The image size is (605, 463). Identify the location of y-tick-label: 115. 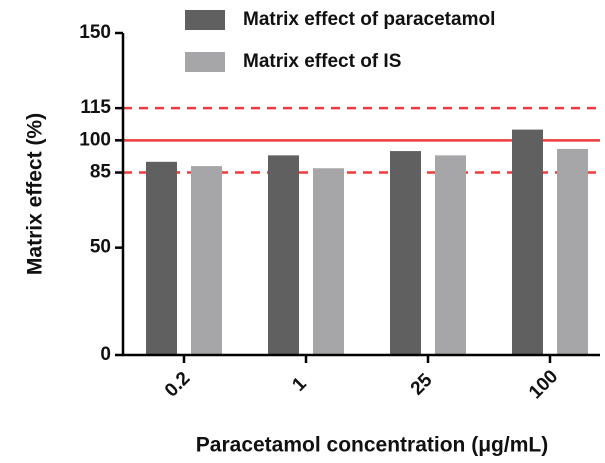
(95, 107).